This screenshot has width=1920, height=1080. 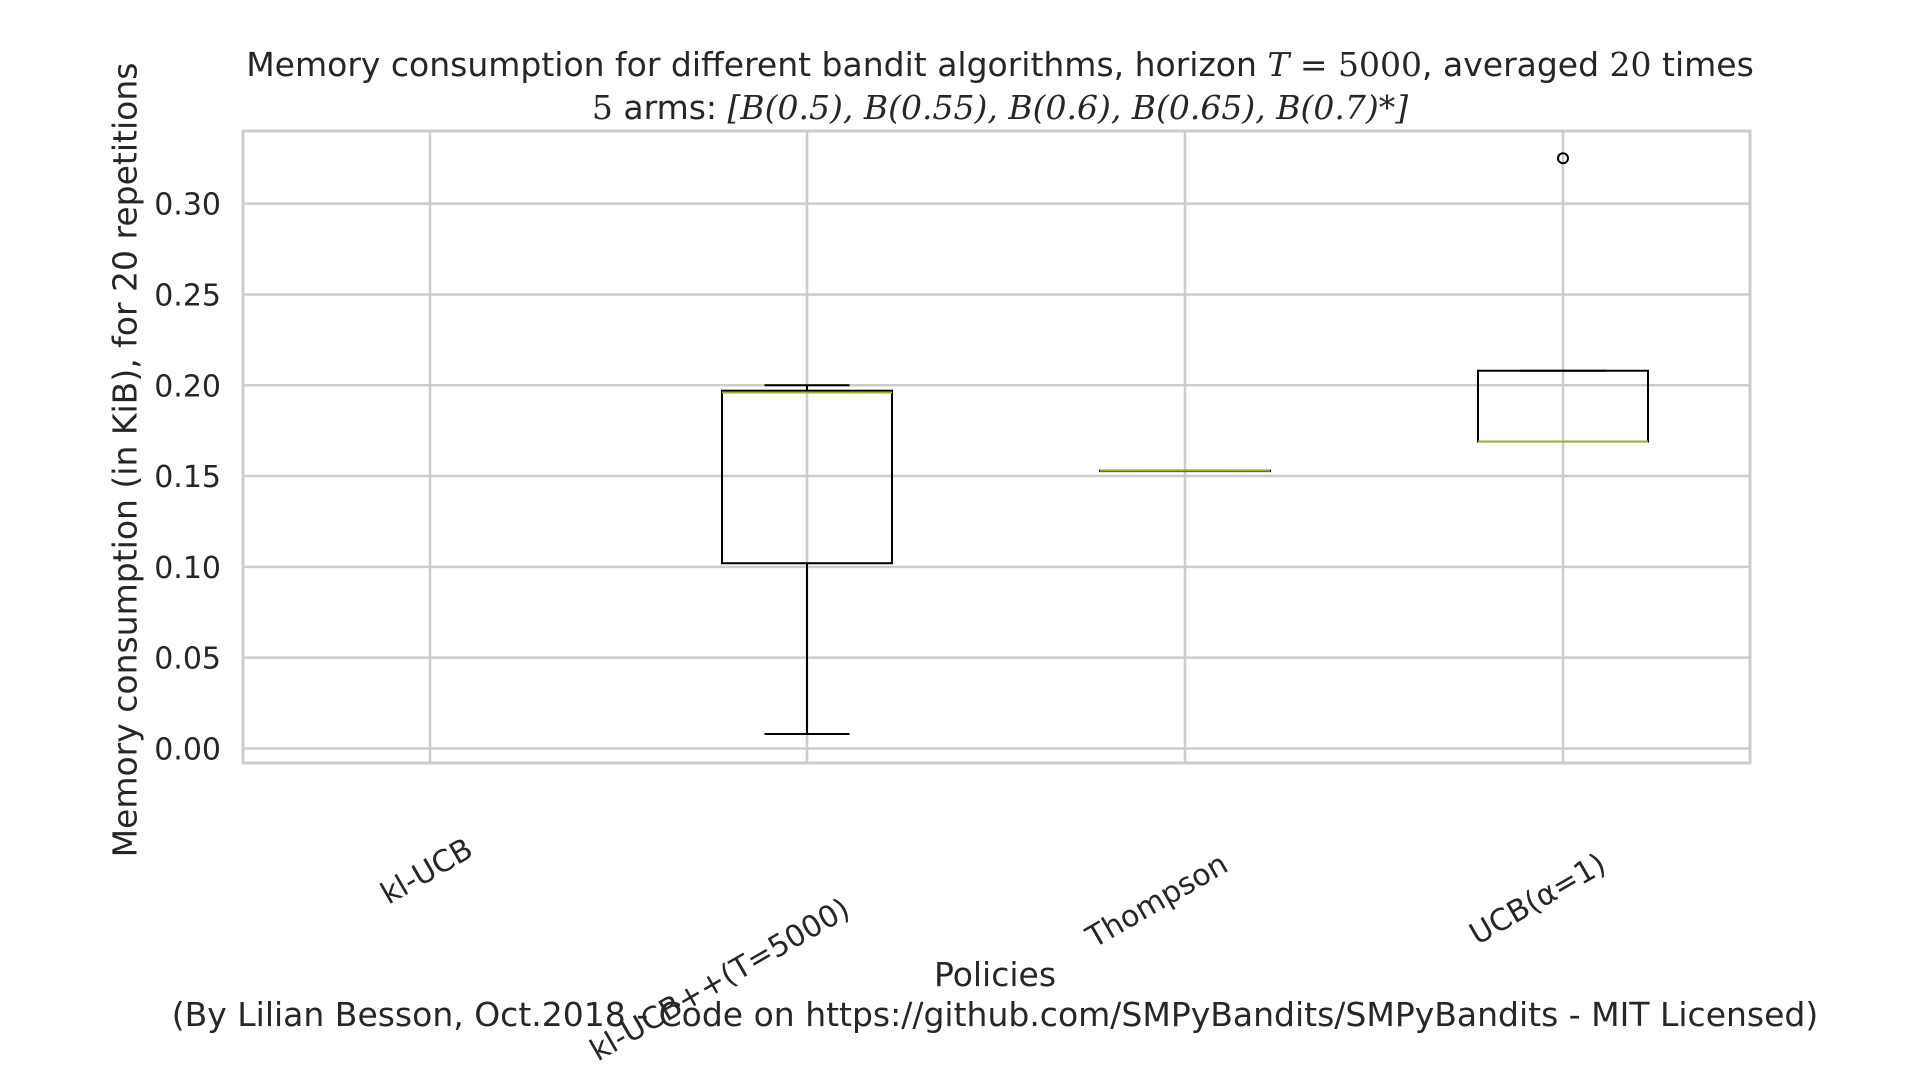 What do you see at coordinates (1538, 900) in the screenshot?
I see `x-tick-label: UCB(α=1)` at bounding box center [1538, 900].